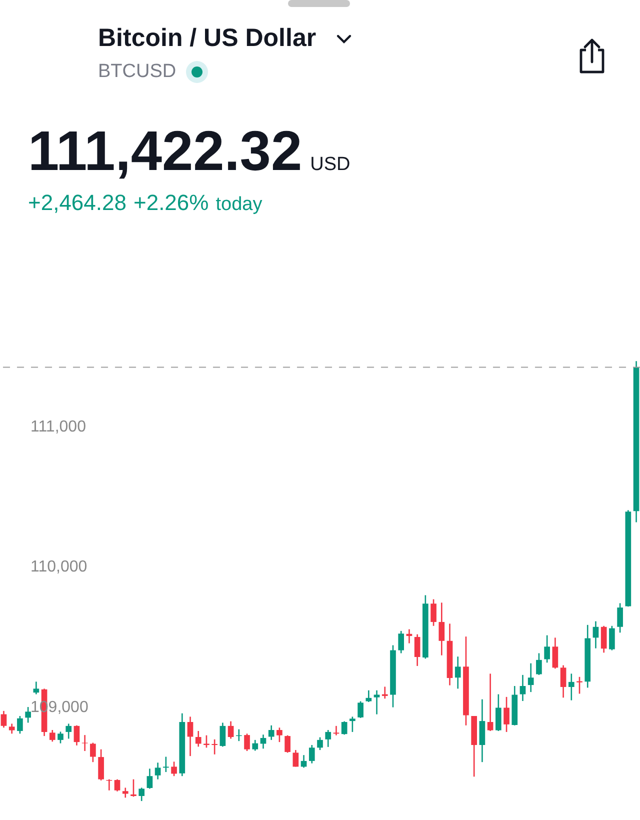 Image resolution: width=640 pixels, height=820 pixels. What do you see at coordinates (77, 203) in the screenshot?
I see `text: +2,464.28` at bounding box center [77, 203].